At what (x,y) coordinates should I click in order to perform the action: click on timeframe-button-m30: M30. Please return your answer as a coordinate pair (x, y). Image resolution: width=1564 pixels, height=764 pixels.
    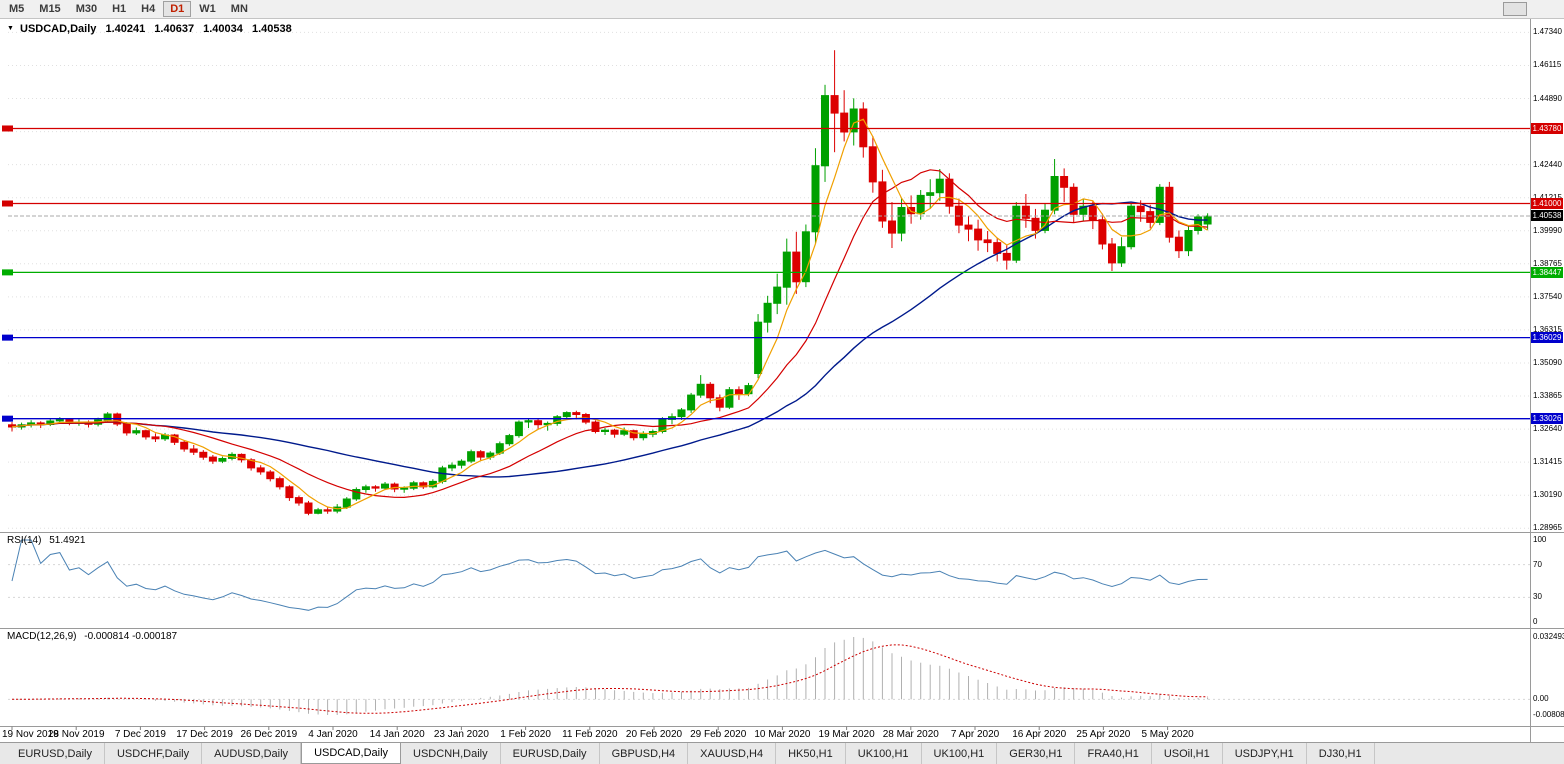
    Looking at the image, I should click on (86, 9).